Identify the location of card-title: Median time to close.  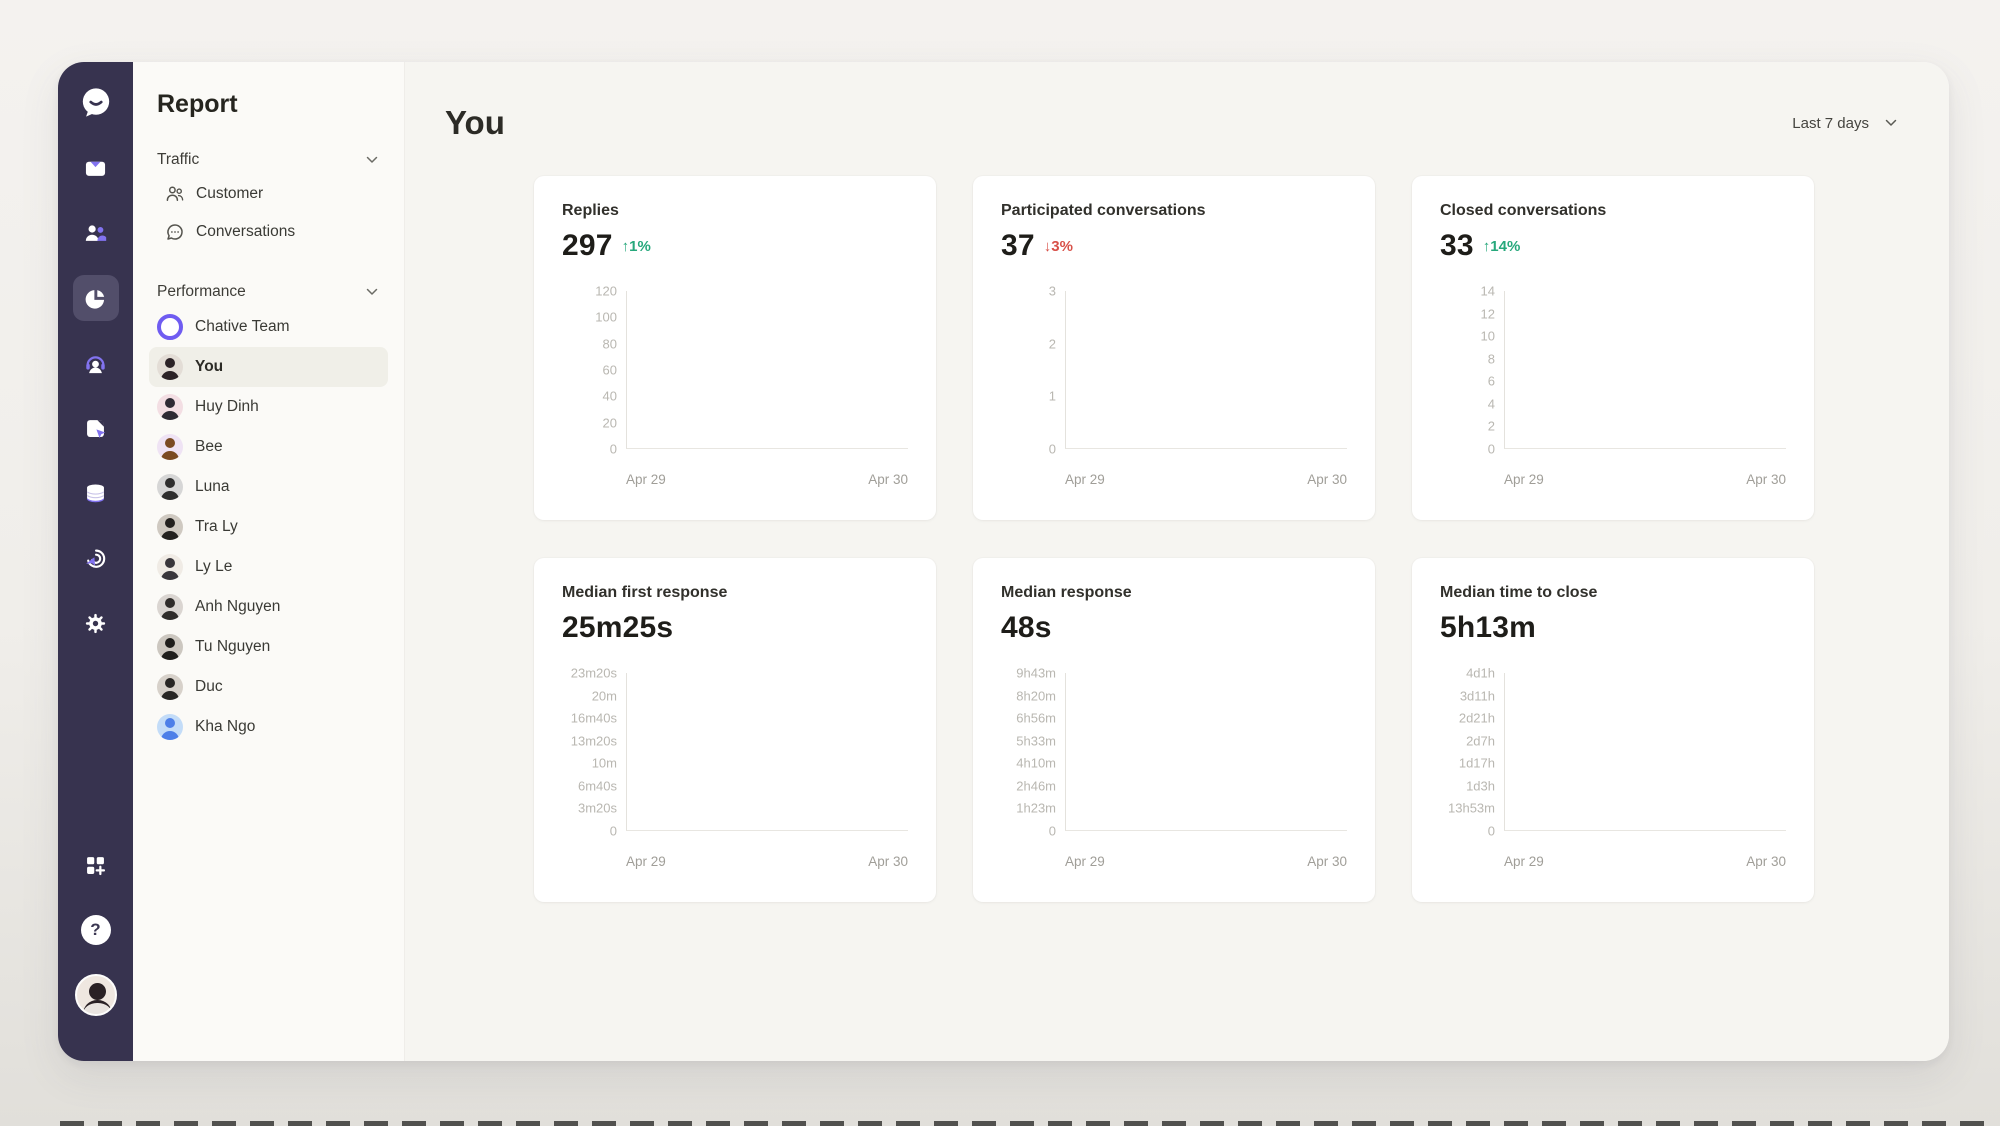
(1519, 592).